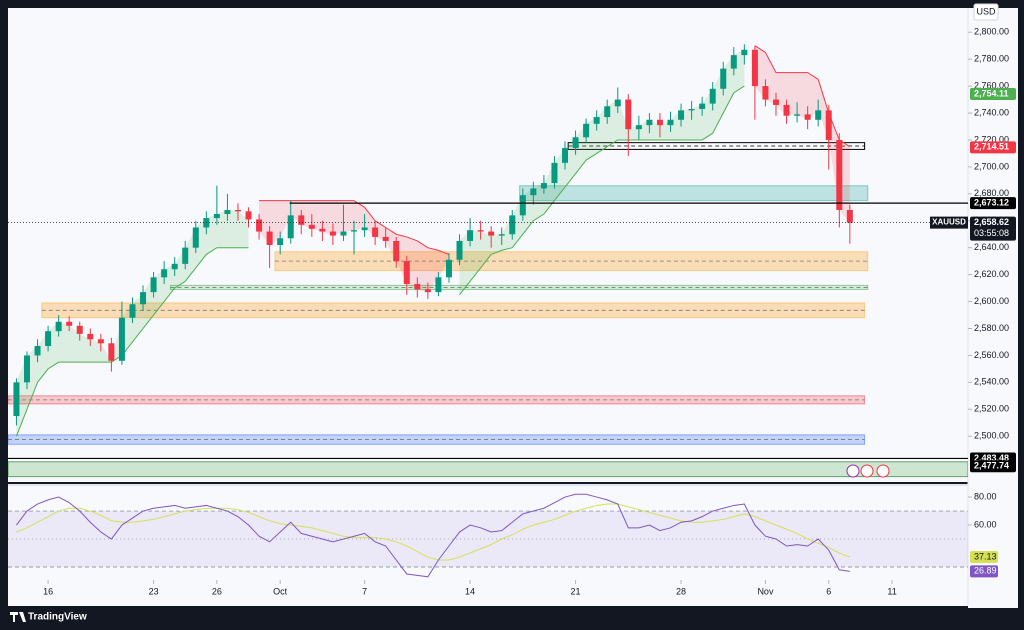  What do you see at coordinates (364, 591) in the screenshot?
I see `x-tick-label: 7` at bounding box center [364, 591].